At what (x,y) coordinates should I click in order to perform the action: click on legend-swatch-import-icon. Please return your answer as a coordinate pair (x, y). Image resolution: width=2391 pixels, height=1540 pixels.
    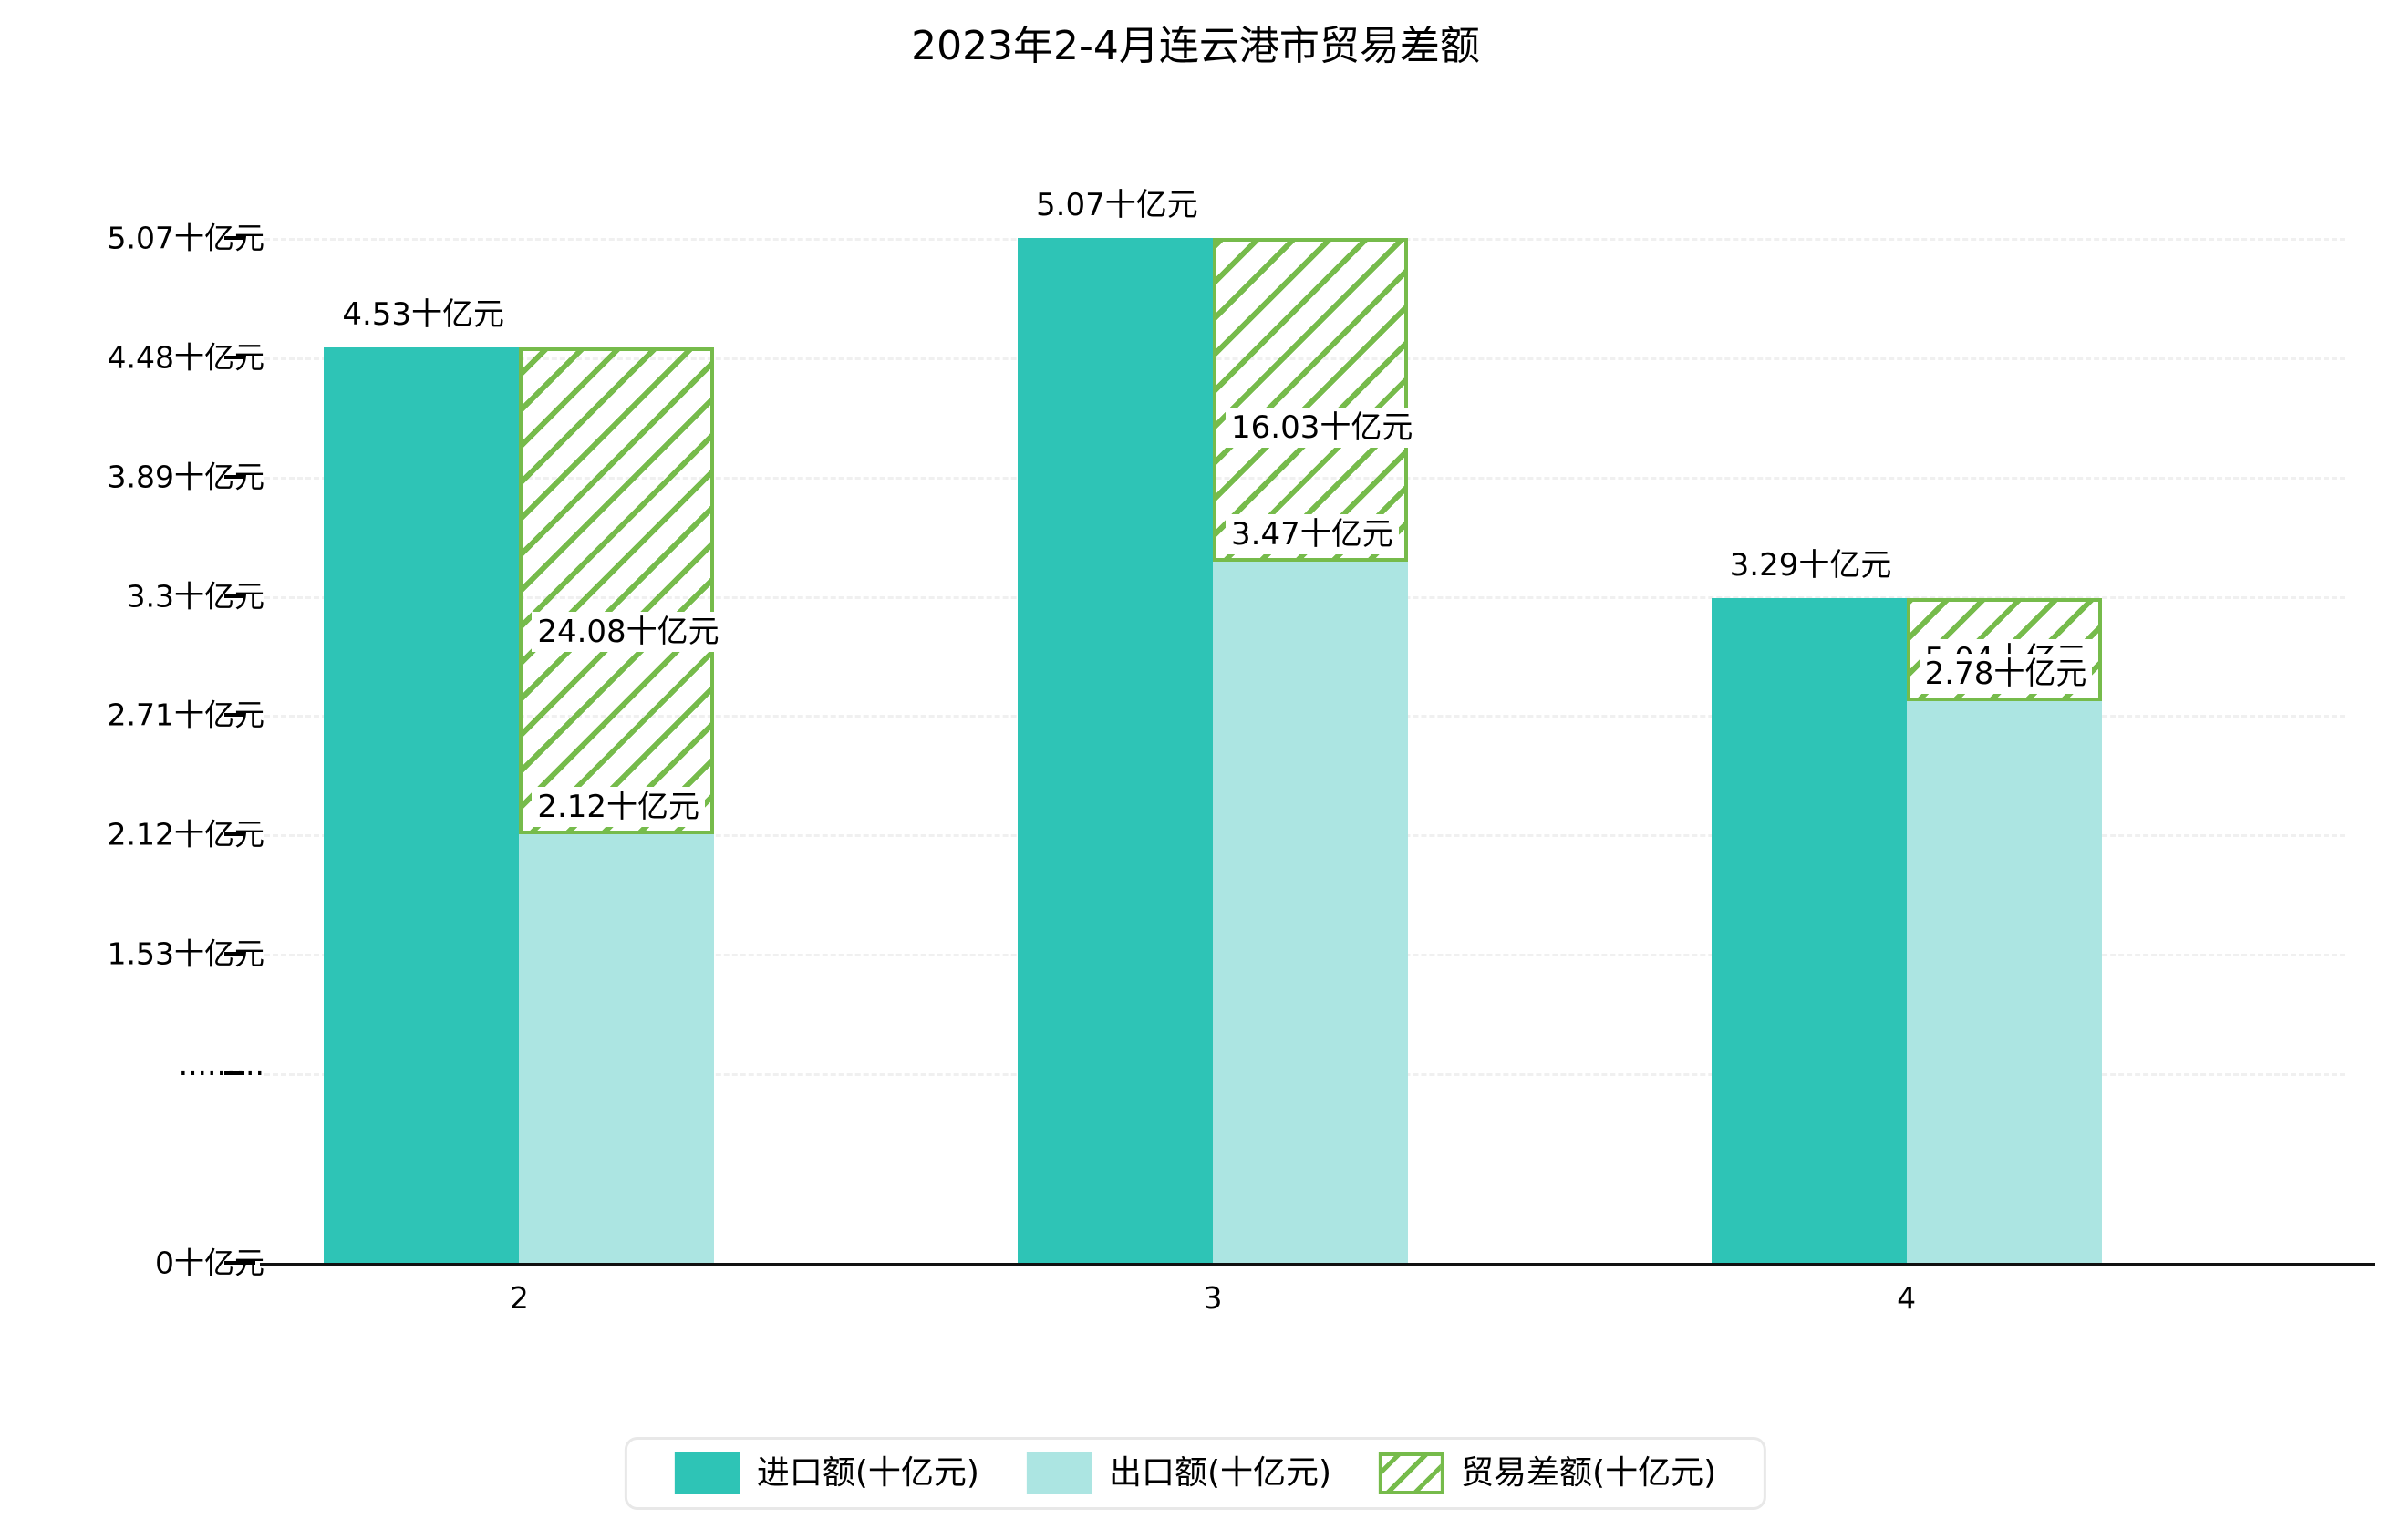
    Looking at the image, I should click on (707, 1473).